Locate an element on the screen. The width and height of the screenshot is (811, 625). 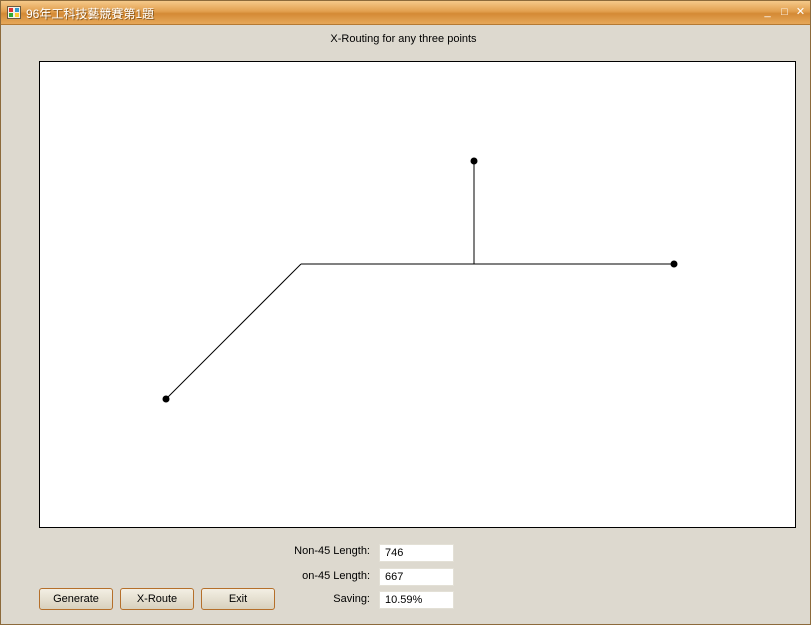
generate-button: Generate is located at coordinates (76, 599).